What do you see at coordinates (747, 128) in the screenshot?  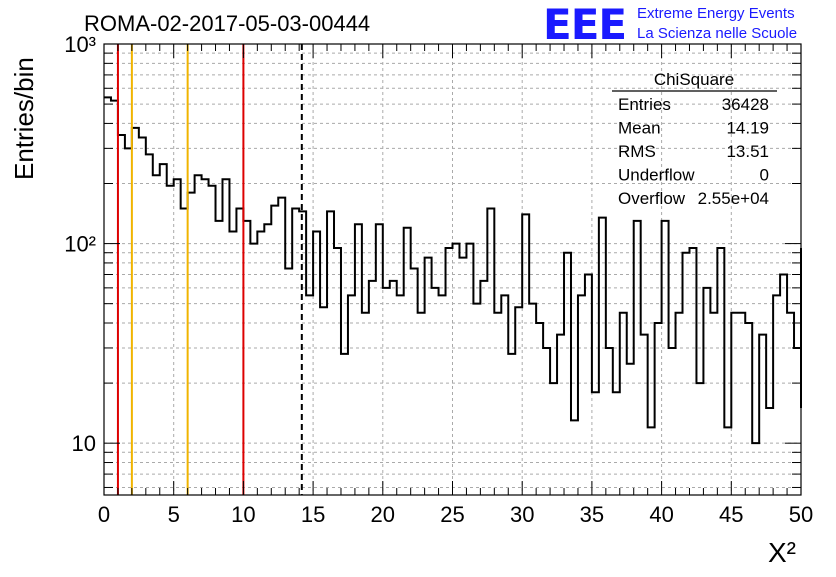 I see `stats-value: 14.19` at bounding box center [747, 128].